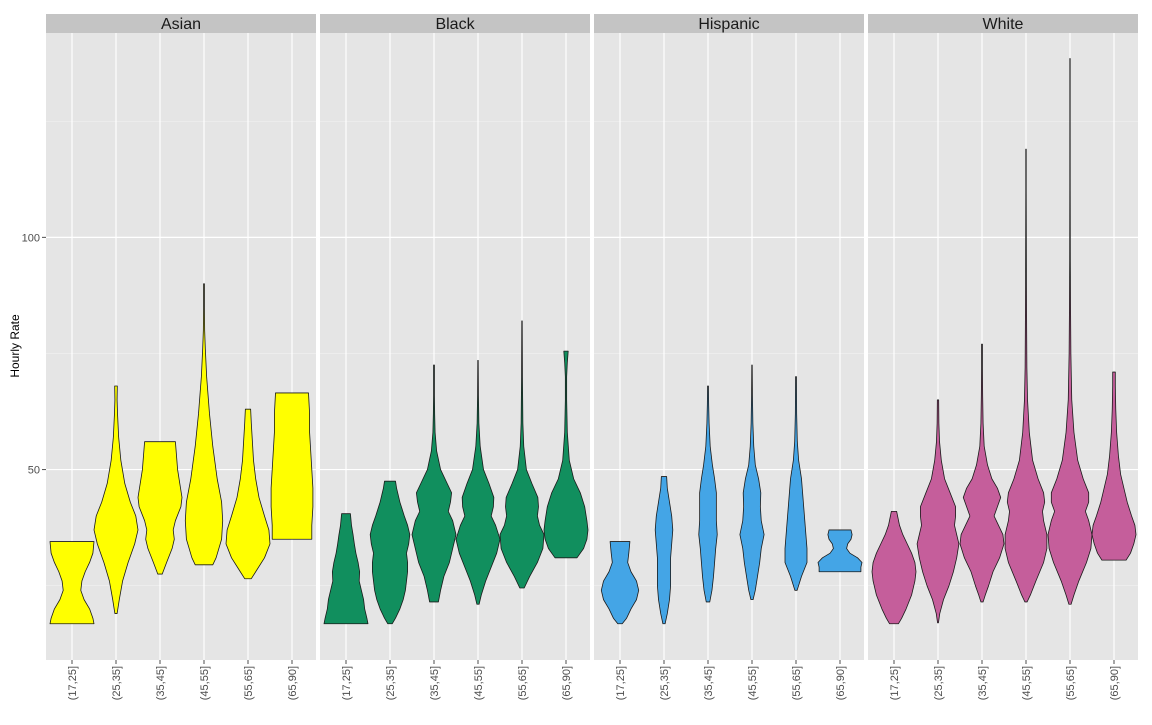 The image size is (1152, 725). Describe the element at coordinates (31, 238) in the screenshot. I see `y-tick-label: 100` at that location.